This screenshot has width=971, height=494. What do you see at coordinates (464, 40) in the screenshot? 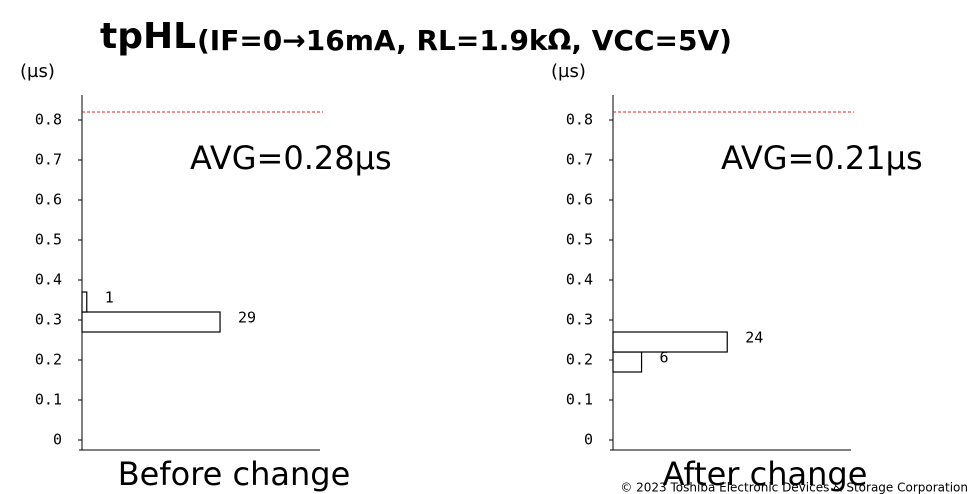
I see `subtitle: (IF=0→16mA, RL=1.9kΩ, VCC=5V)` at bounding box center [464, 40].